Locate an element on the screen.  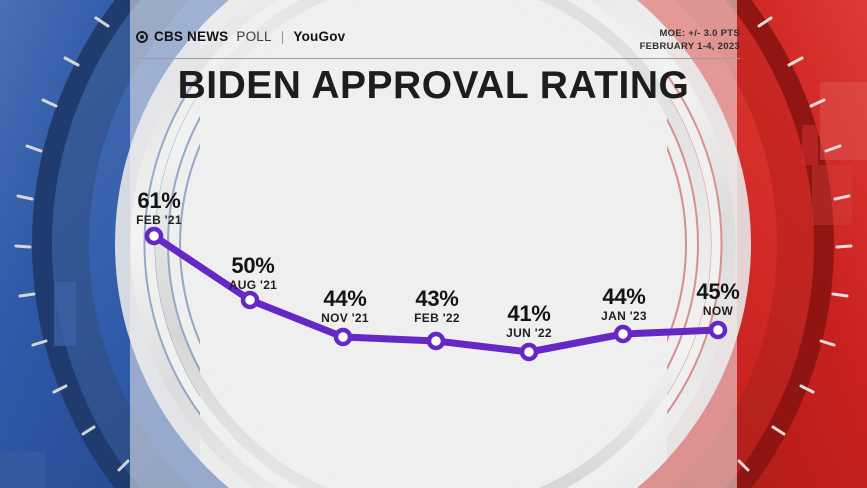
data-point-value: 43% is located at coordinates (437, 298).